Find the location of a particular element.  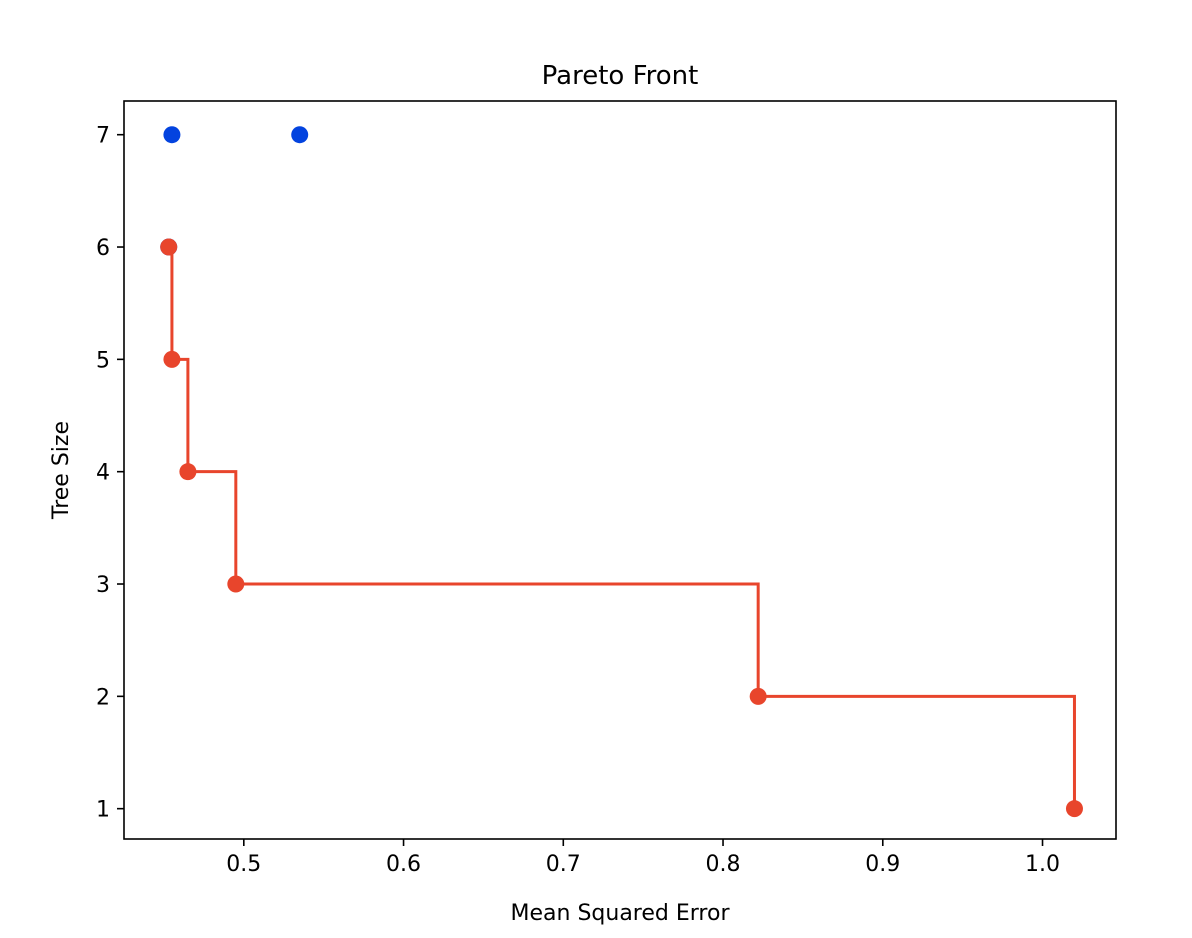

x-tick-label-4: 0.9 is located at coordinates (882, 864).